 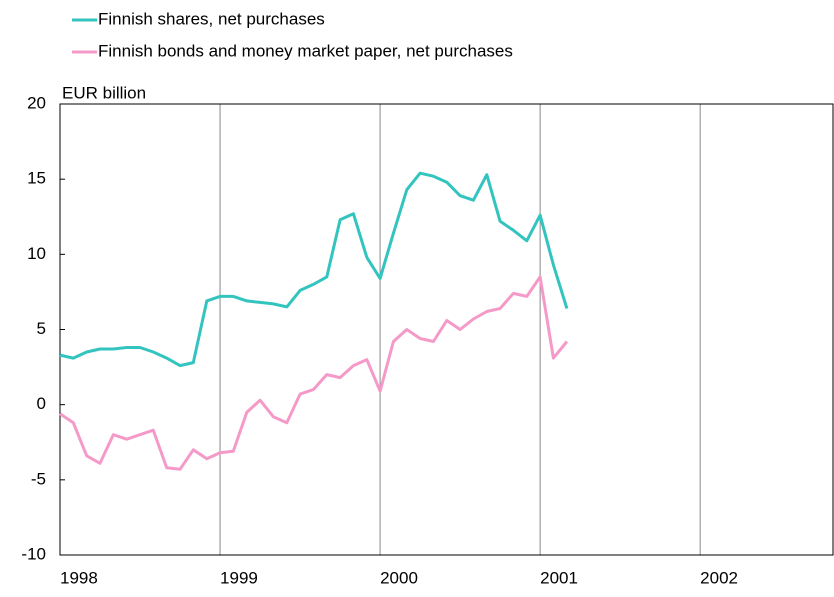 What do you see at coordinates (239, 577) in the screenshot?
I see `x-tick-label: 1999` at bounding box center [239, 577].